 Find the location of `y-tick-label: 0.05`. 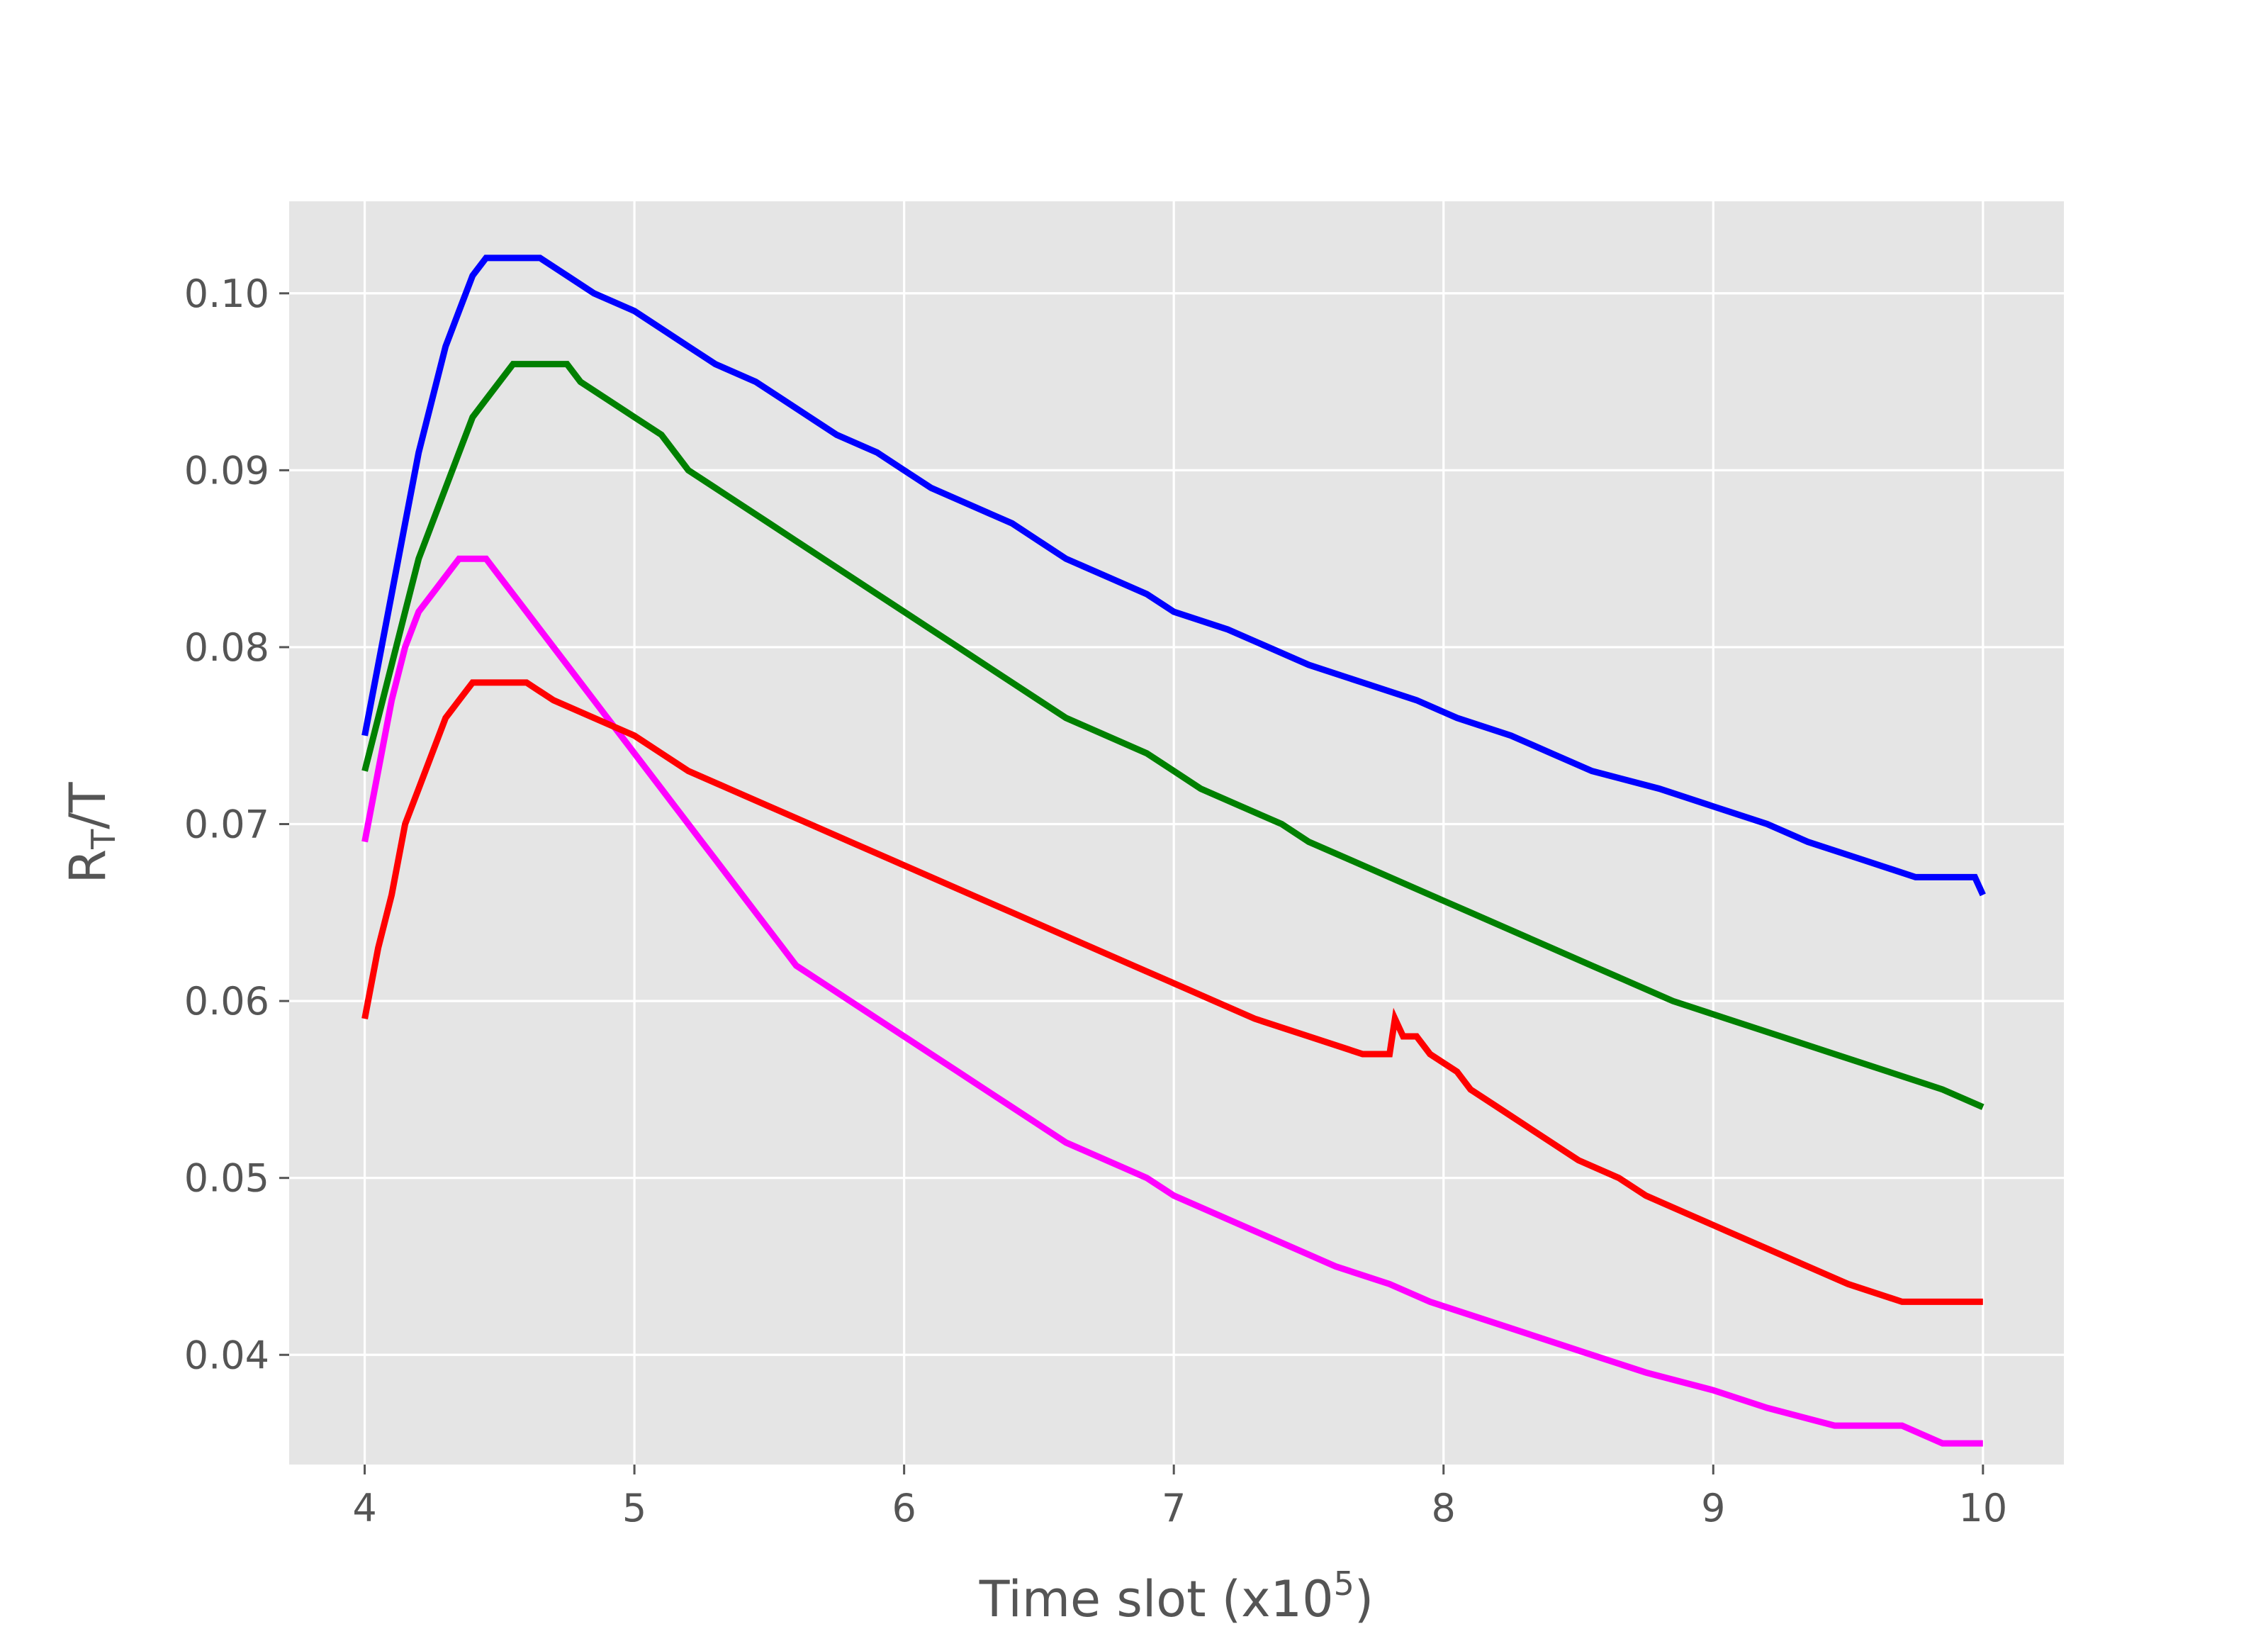

y-tick-label: 0.05 is located at coordinates (226, 1178).